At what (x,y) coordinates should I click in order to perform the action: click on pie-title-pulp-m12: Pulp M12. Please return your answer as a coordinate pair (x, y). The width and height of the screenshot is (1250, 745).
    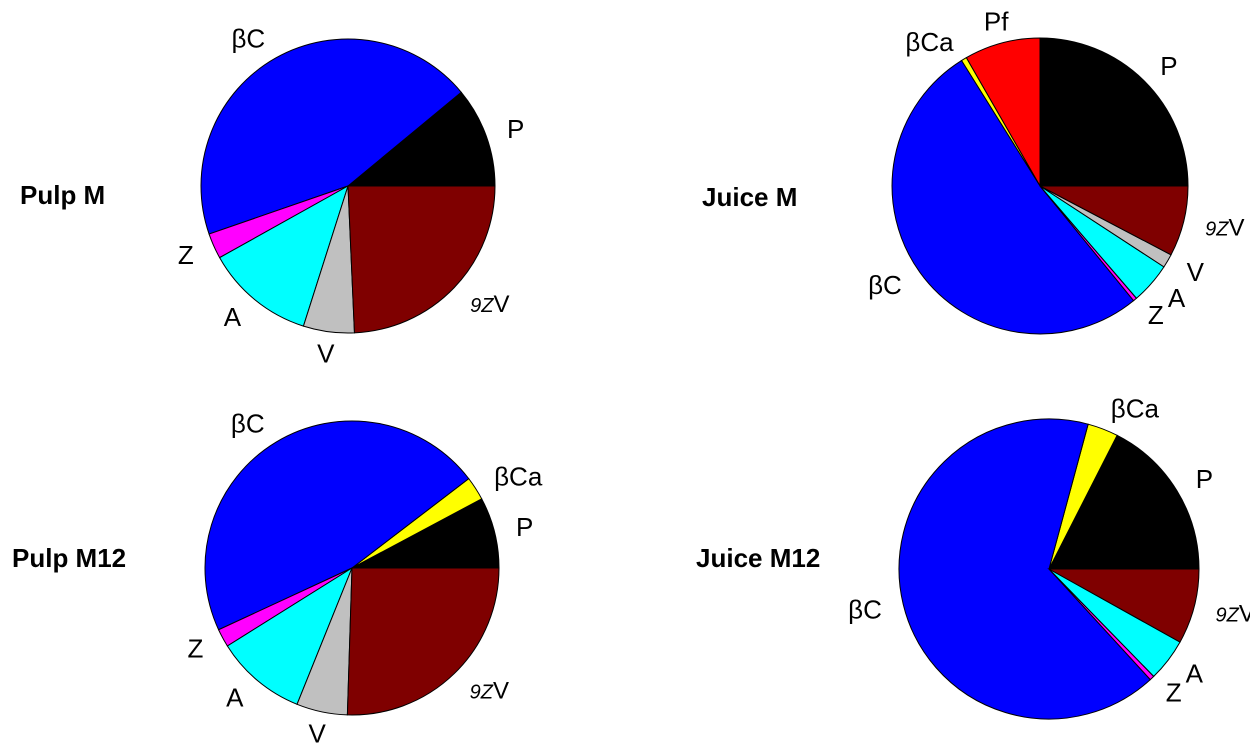
    Looking at the image, I should click on (69, 558).